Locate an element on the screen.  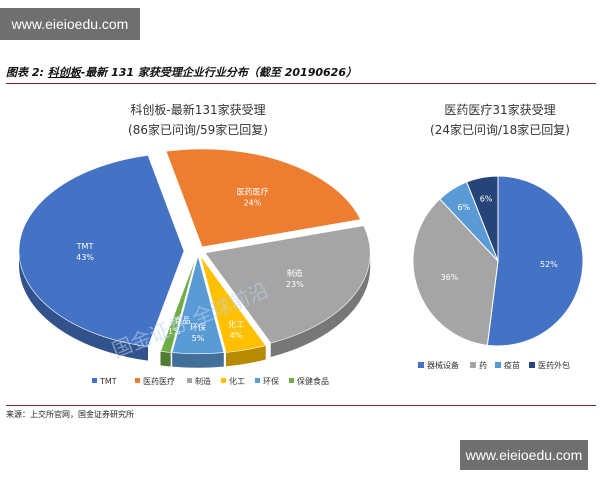
left-slice-name: 制造 is located at coordinates (295, 273).